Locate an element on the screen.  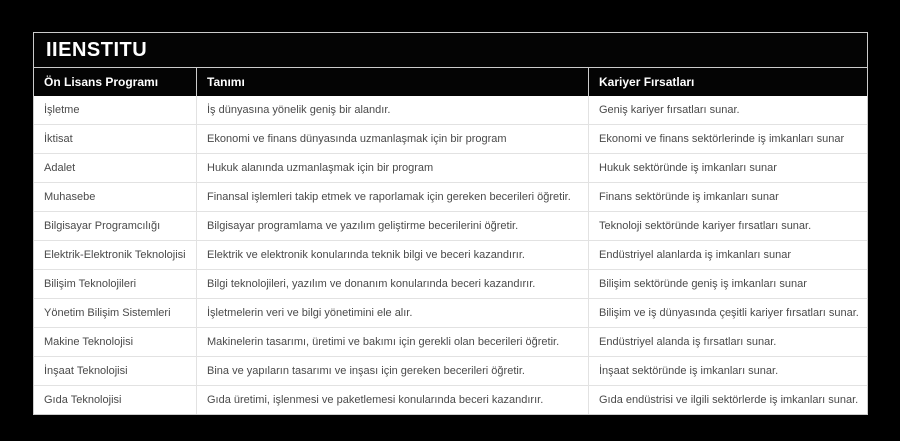
career-cell: Geniş kariyer fırsatları sunar. is located at coordinates (727, 110).